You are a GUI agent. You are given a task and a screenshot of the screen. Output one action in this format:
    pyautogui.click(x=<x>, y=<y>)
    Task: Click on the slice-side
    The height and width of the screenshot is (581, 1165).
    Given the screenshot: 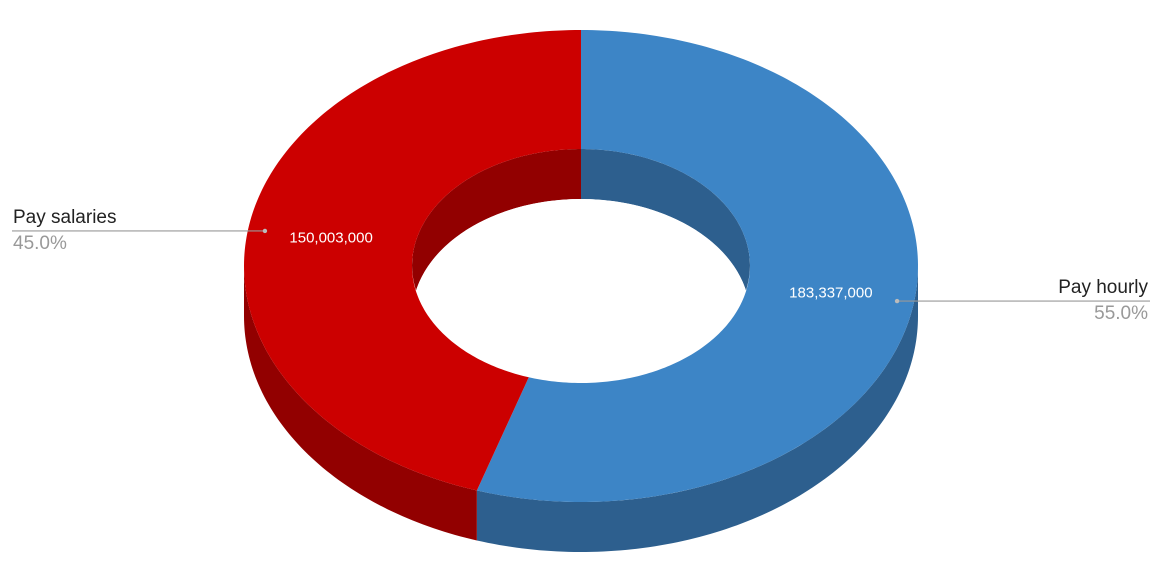 What is the action you would take?
    pyautogui.click(x=360, y=403)
    